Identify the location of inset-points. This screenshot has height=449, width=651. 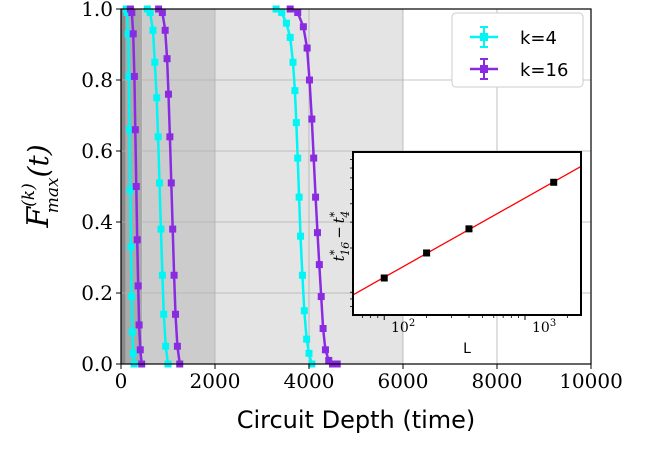
(469, 230).